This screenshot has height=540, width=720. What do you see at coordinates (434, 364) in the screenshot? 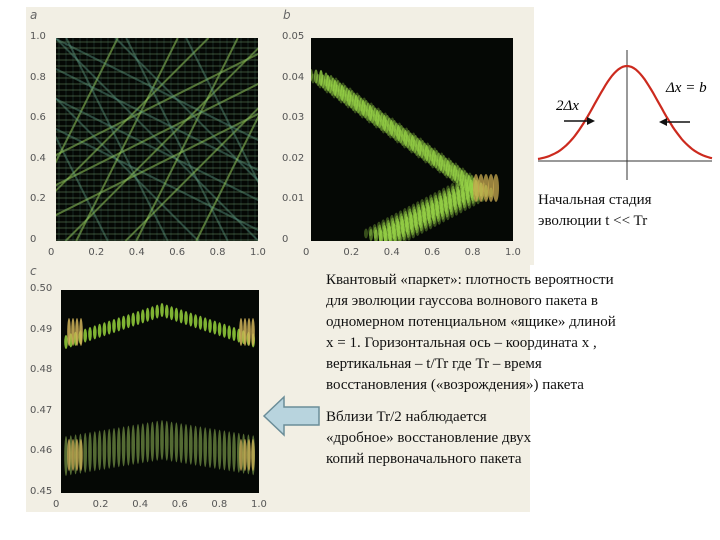
I see `main-caption-line: вертикальная – t/Tr где Tr – время` at bounding box center [434, 364].